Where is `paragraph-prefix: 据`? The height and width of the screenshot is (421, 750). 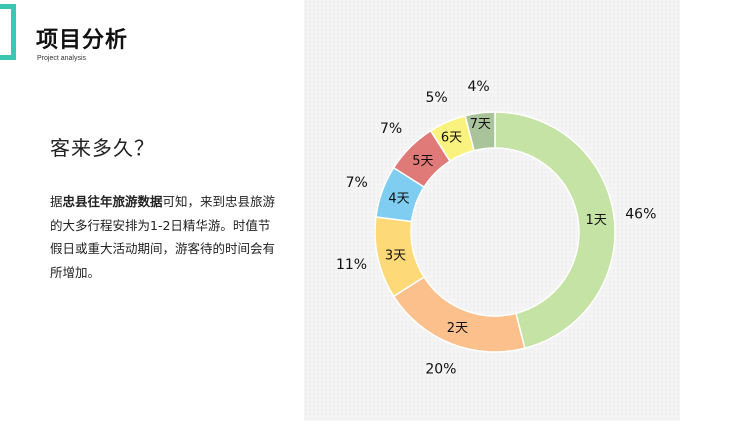
paragraph-prefix: 据 is located at coordinates (56, 201).